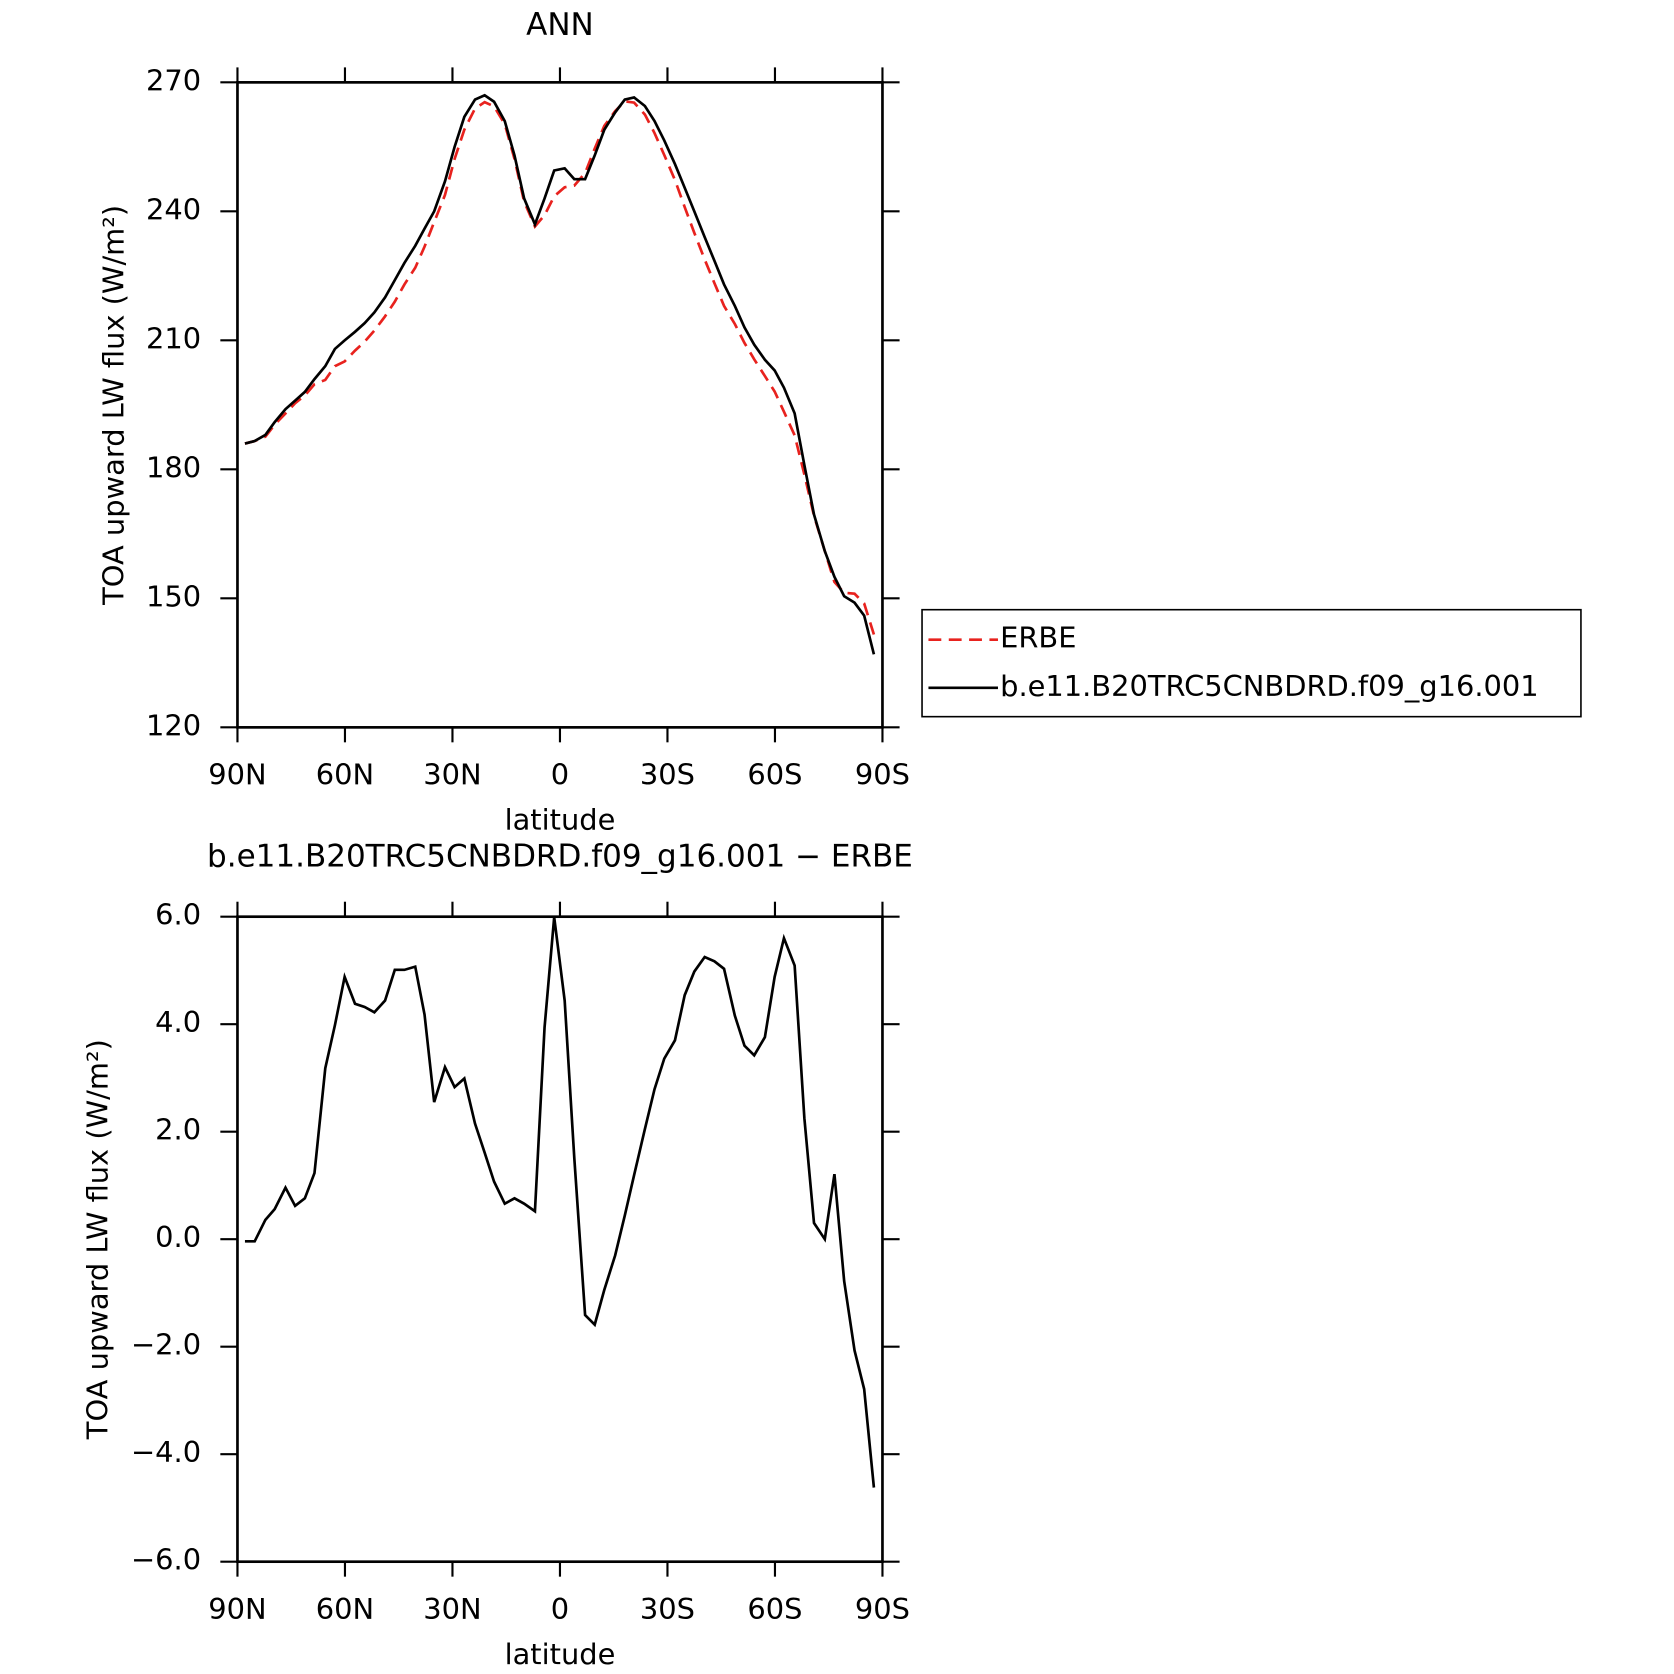  What do you see at coordinates (173, 596) in the screenshot?
I see `y-tick-label: 150` at bounding box center [173, 596].